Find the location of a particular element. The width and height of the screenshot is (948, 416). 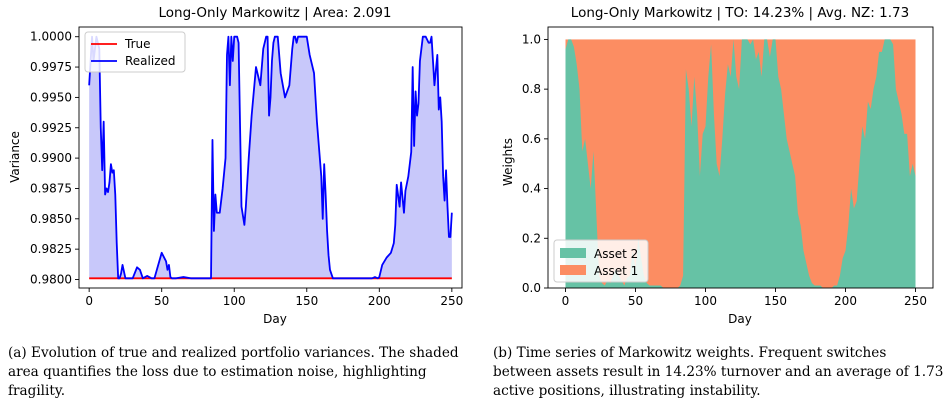

weights-x-tick-label: 200 is located at coordinates (845, 301).